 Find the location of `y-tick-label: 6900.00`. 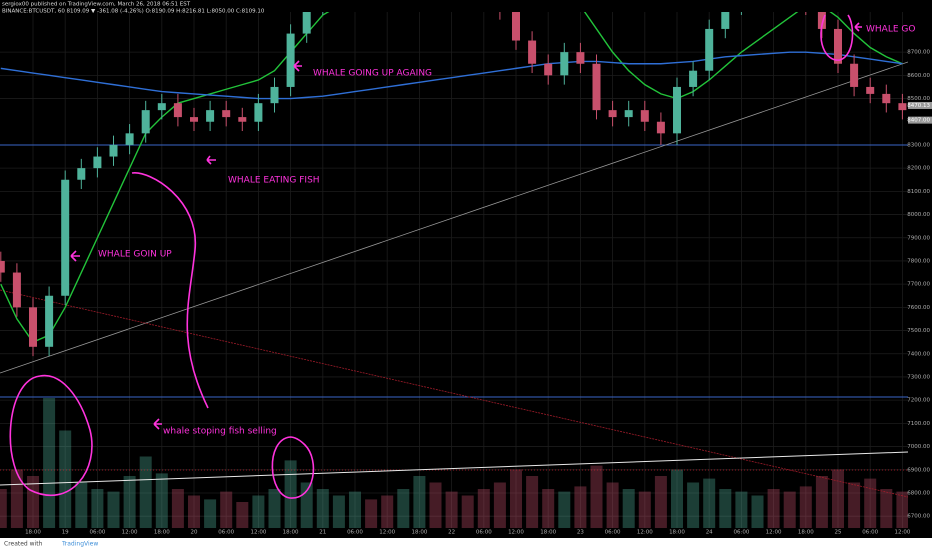

y-tick-label: 6900.00 is located at coordinates (918, 470).